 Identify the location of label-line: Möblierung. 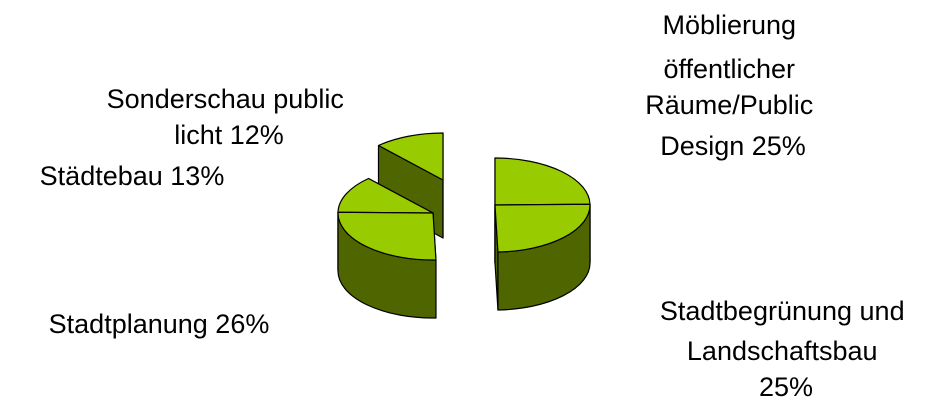
(729, 25).